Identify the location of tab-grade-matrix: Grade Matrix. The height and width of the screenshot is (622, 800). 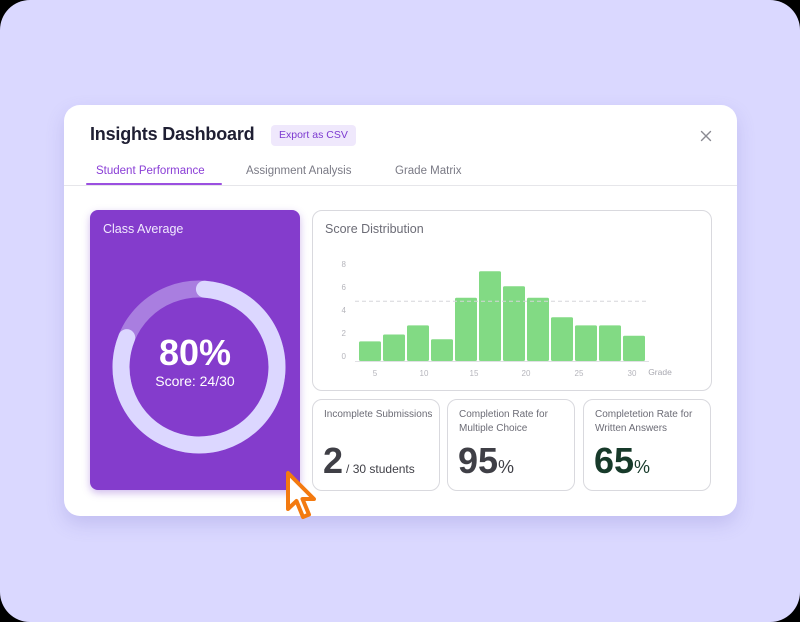
(428, 171).